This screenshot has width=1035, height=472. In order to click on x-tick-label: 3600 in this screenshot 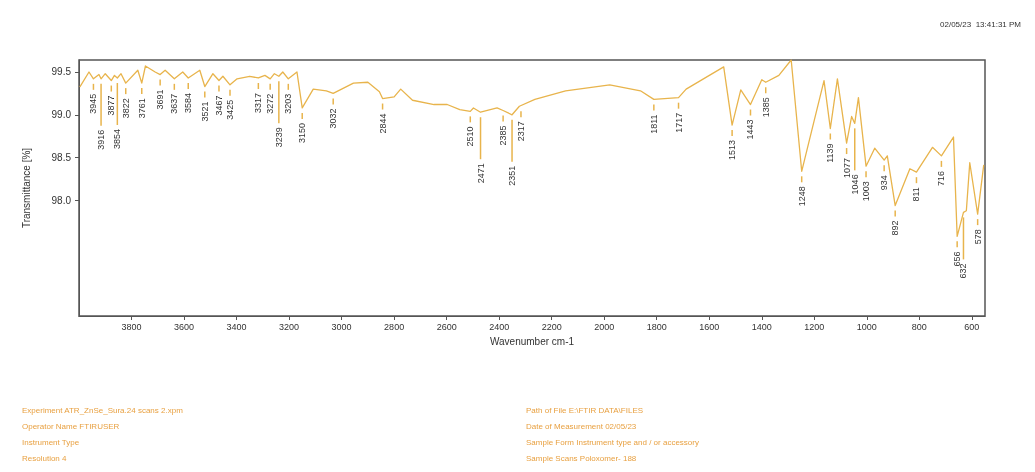, I will do `click(184, 326)`.